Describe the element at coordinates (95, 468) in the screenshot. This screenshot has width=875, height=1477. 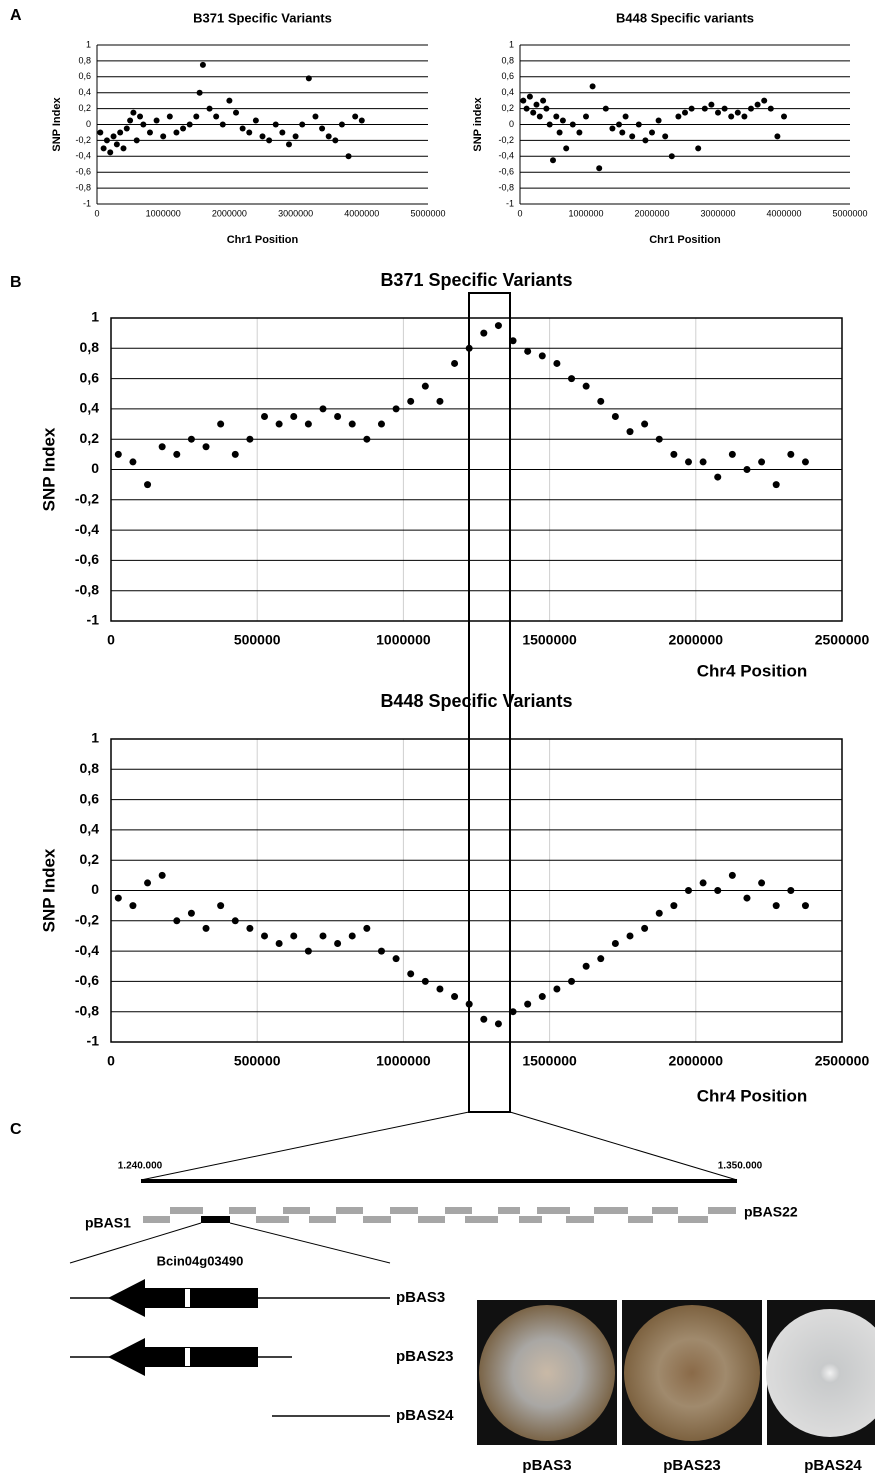
I see `y-tick-label: 0` at that location.